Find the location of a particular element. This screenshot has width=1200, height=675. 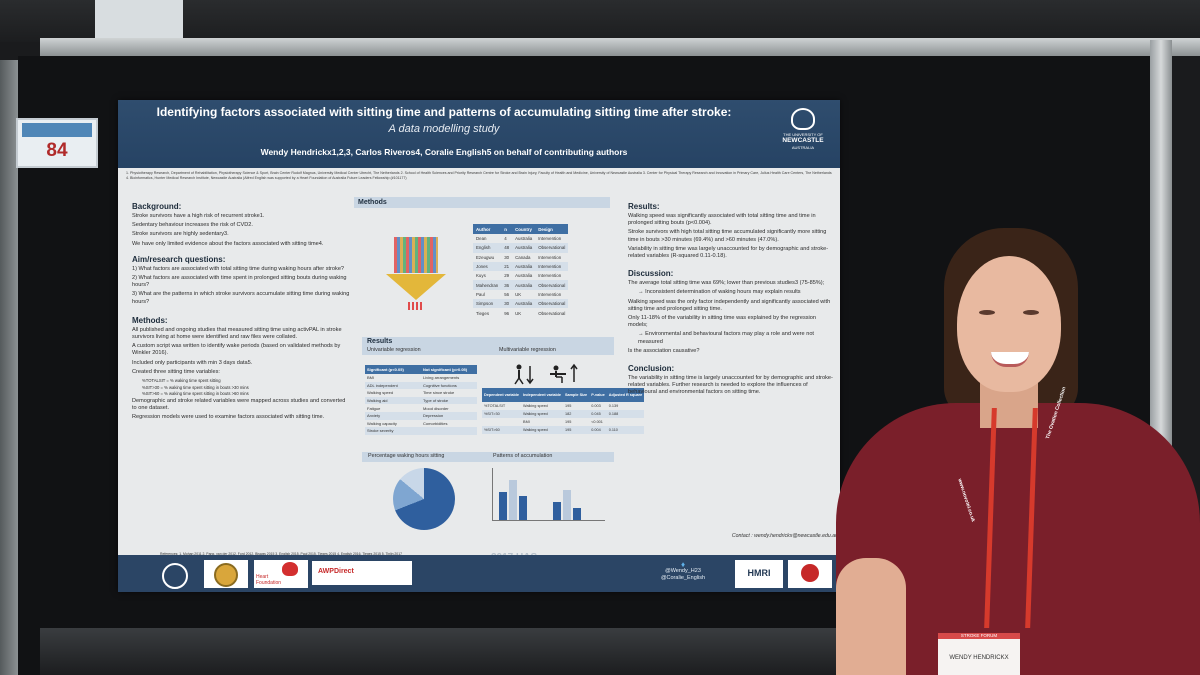

eye is located at coordinates (1031, 312).